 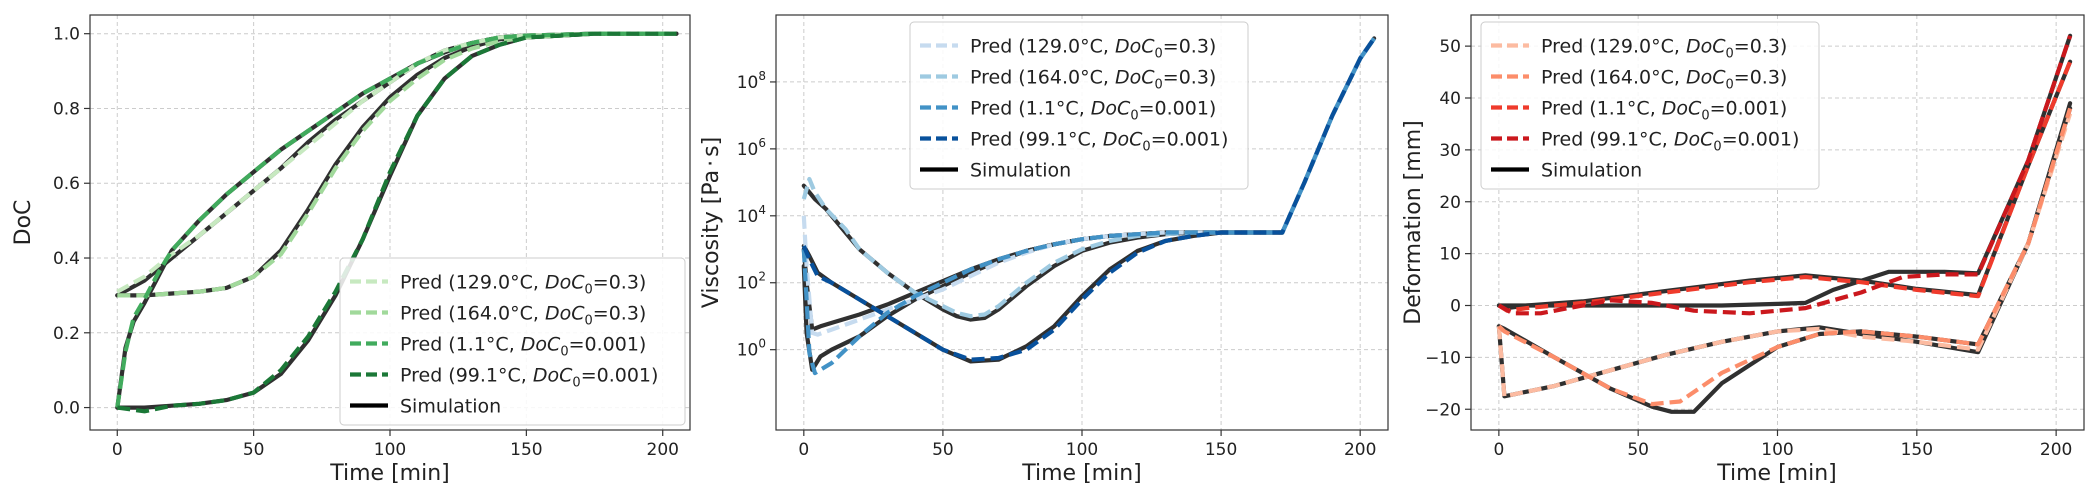 What do you see at coordinates (762, 76) in the screenshot?
I see `viscosity-ytick-exp: 8` at bounding box center [762, 76].